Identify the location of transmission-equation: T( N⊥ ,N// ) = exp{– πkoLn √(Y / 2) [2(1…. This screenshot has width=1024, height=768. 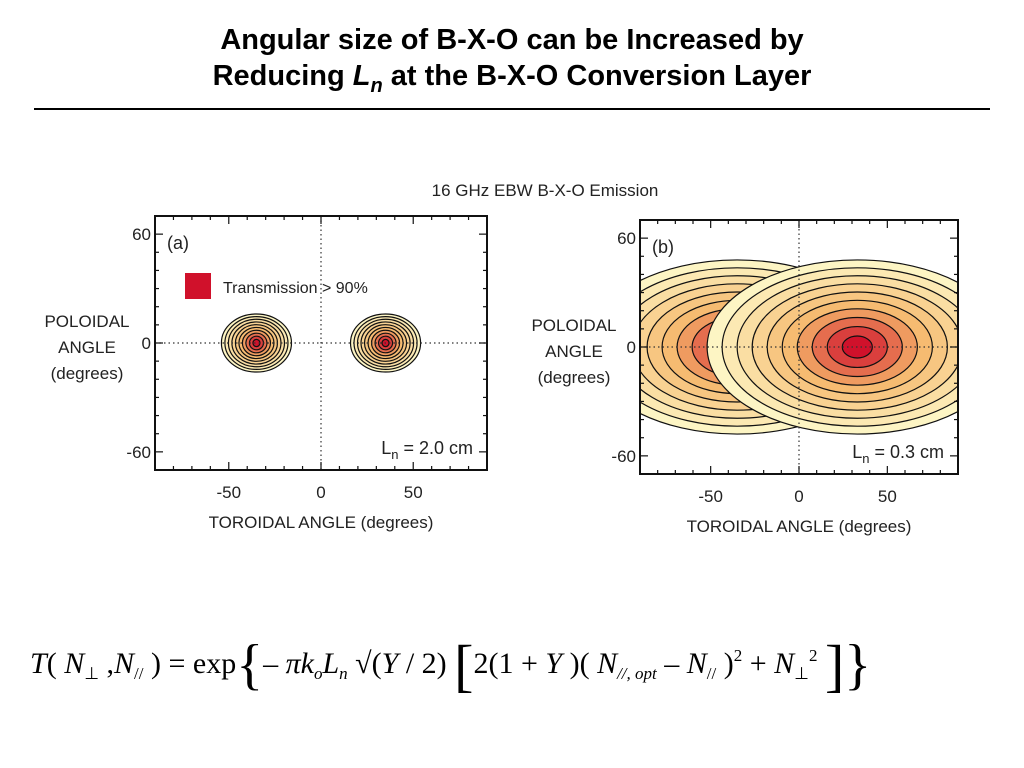
(520, 656).